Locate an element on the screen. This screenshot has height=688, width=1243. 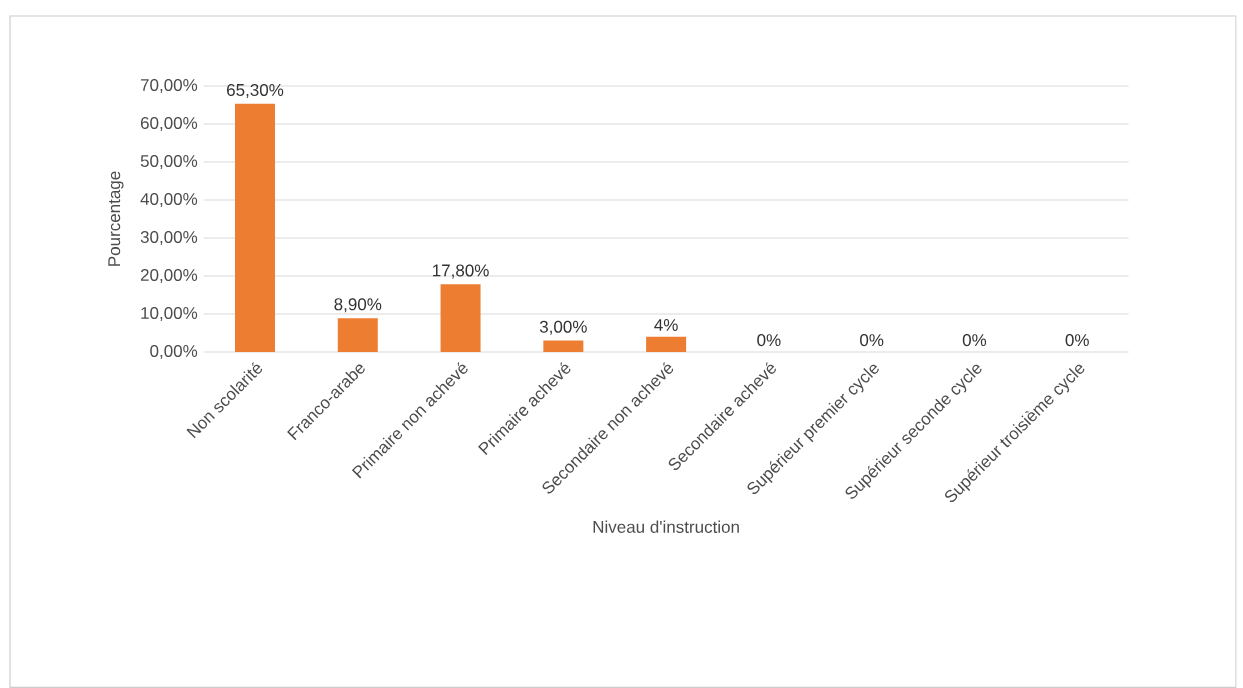
y-tick-label: 0,00% is located at coordinates (174, 352).